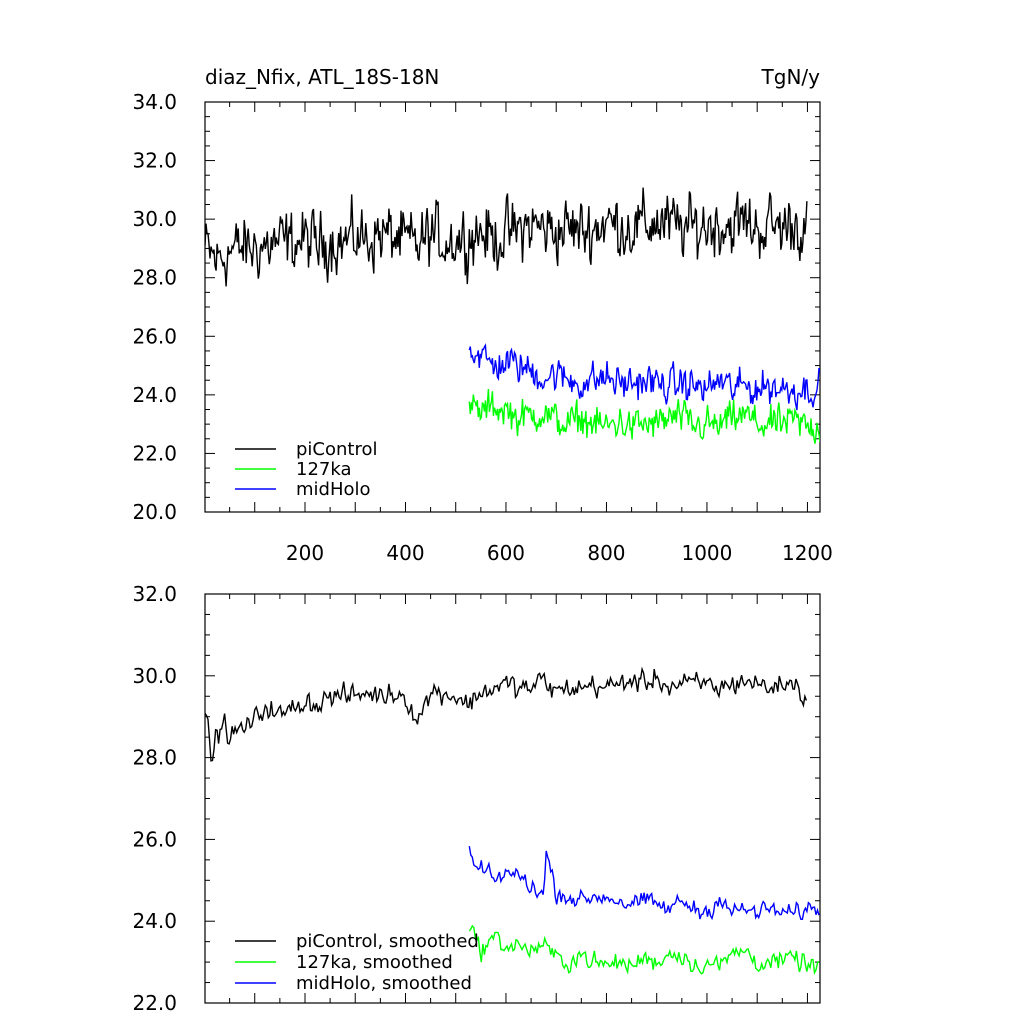 This screenshot has width=1024, height=1024. Describe the element at coordinates (807, 553) in the screenshot. I see `x-tick-label: 1200` at that location.